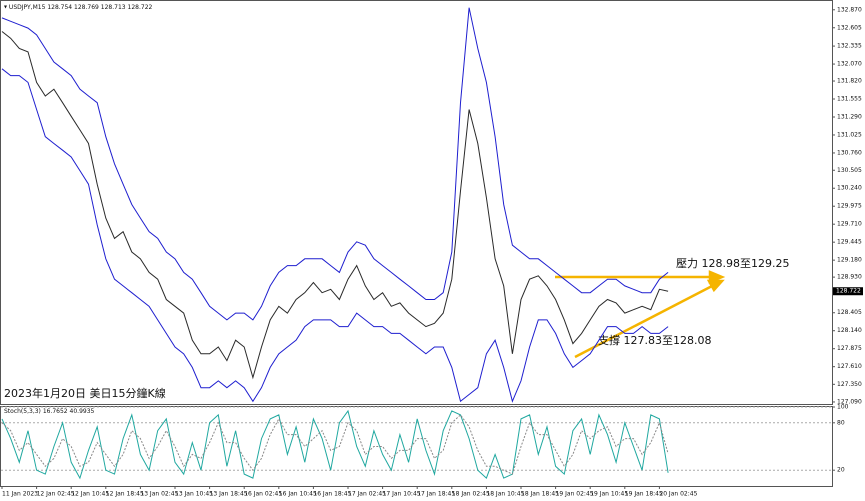  I want to click on y-tick-label: 131.820, so click(849, 81).